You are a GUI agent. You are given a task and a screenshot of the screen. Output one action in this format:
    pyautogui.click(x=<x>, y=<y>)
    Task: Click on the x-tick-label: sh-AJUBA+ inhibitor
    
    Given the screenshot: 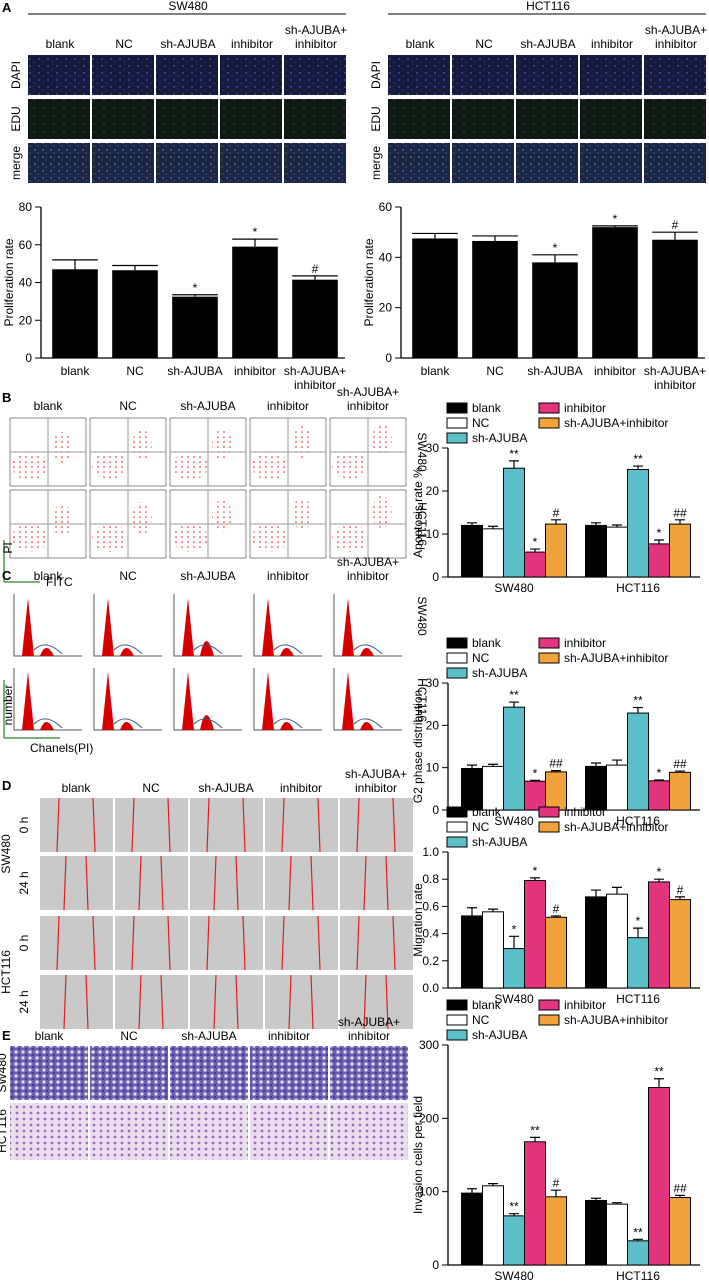 What is the action you would take?
    pyautogui.click(x=315, y=378)
    